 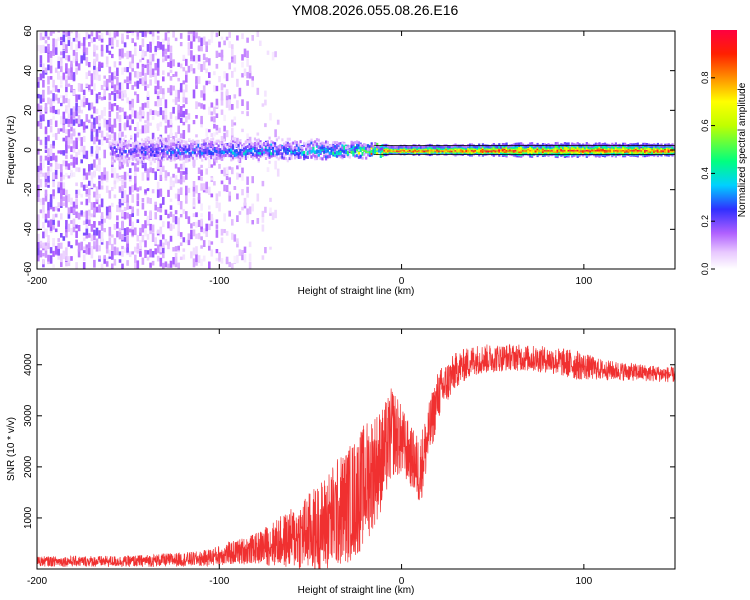 I want to click on colorbar-tick-label: 0.4, so click(x=705, y=173).